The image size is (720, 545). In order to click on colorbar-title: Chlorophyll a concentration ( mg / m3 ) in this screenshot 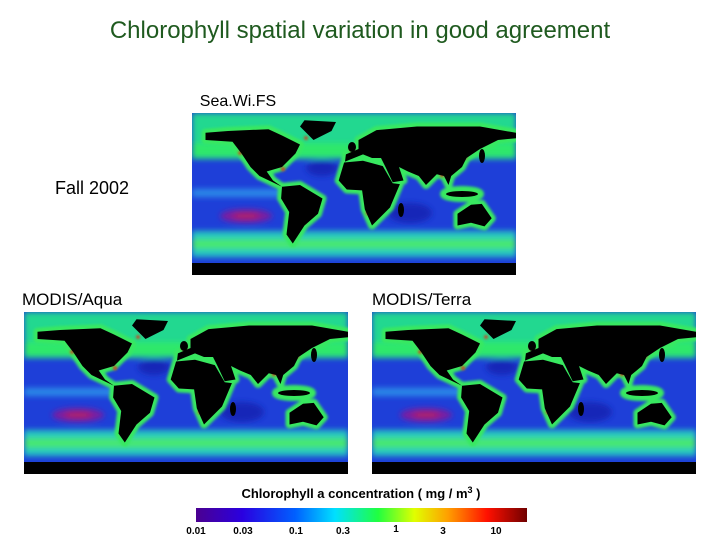, I will do `click(360, 493)`.